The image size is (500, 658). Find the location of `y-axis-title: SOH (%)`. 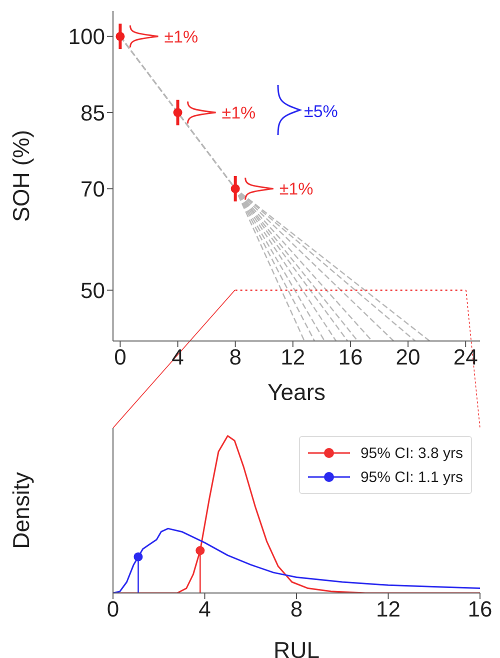

y-axis-title: SOH (%) is located at coordinates (21, 176).